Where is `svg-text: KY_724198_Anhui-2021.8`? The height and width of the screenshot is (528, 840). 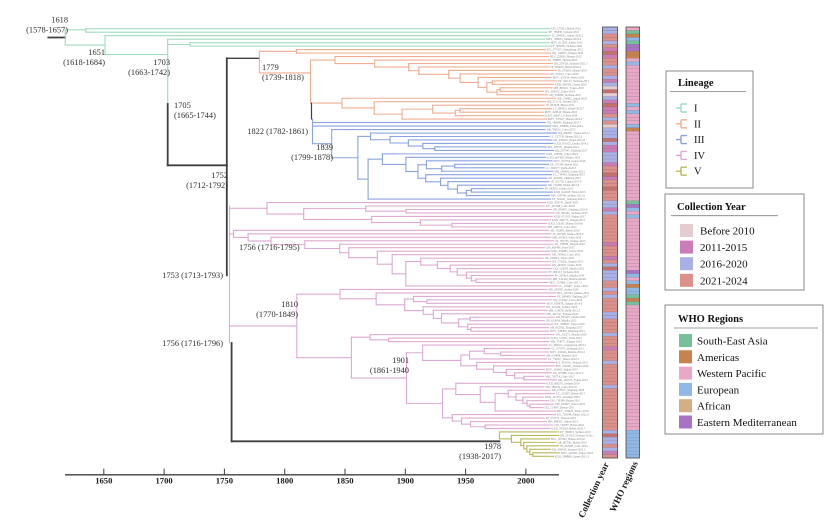
svg-text: KY_724198_Anhui-2021.8 is located at coordinates (573, 415).